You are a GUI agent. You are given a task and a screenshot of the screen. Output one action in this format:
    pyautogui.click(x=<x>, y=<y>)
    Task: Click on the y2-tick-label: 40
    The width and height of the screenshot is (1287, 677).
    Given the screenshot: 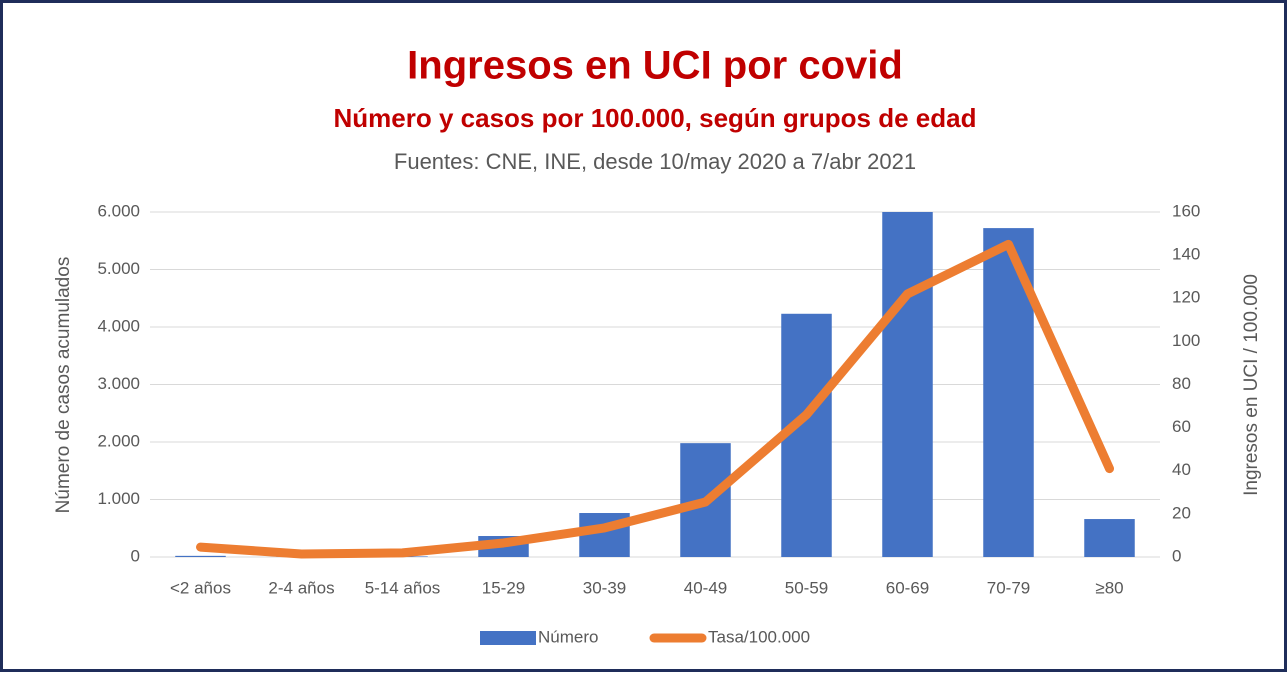 What is the action you would take?
    pyautogui.click(x=1181, y=469)
    